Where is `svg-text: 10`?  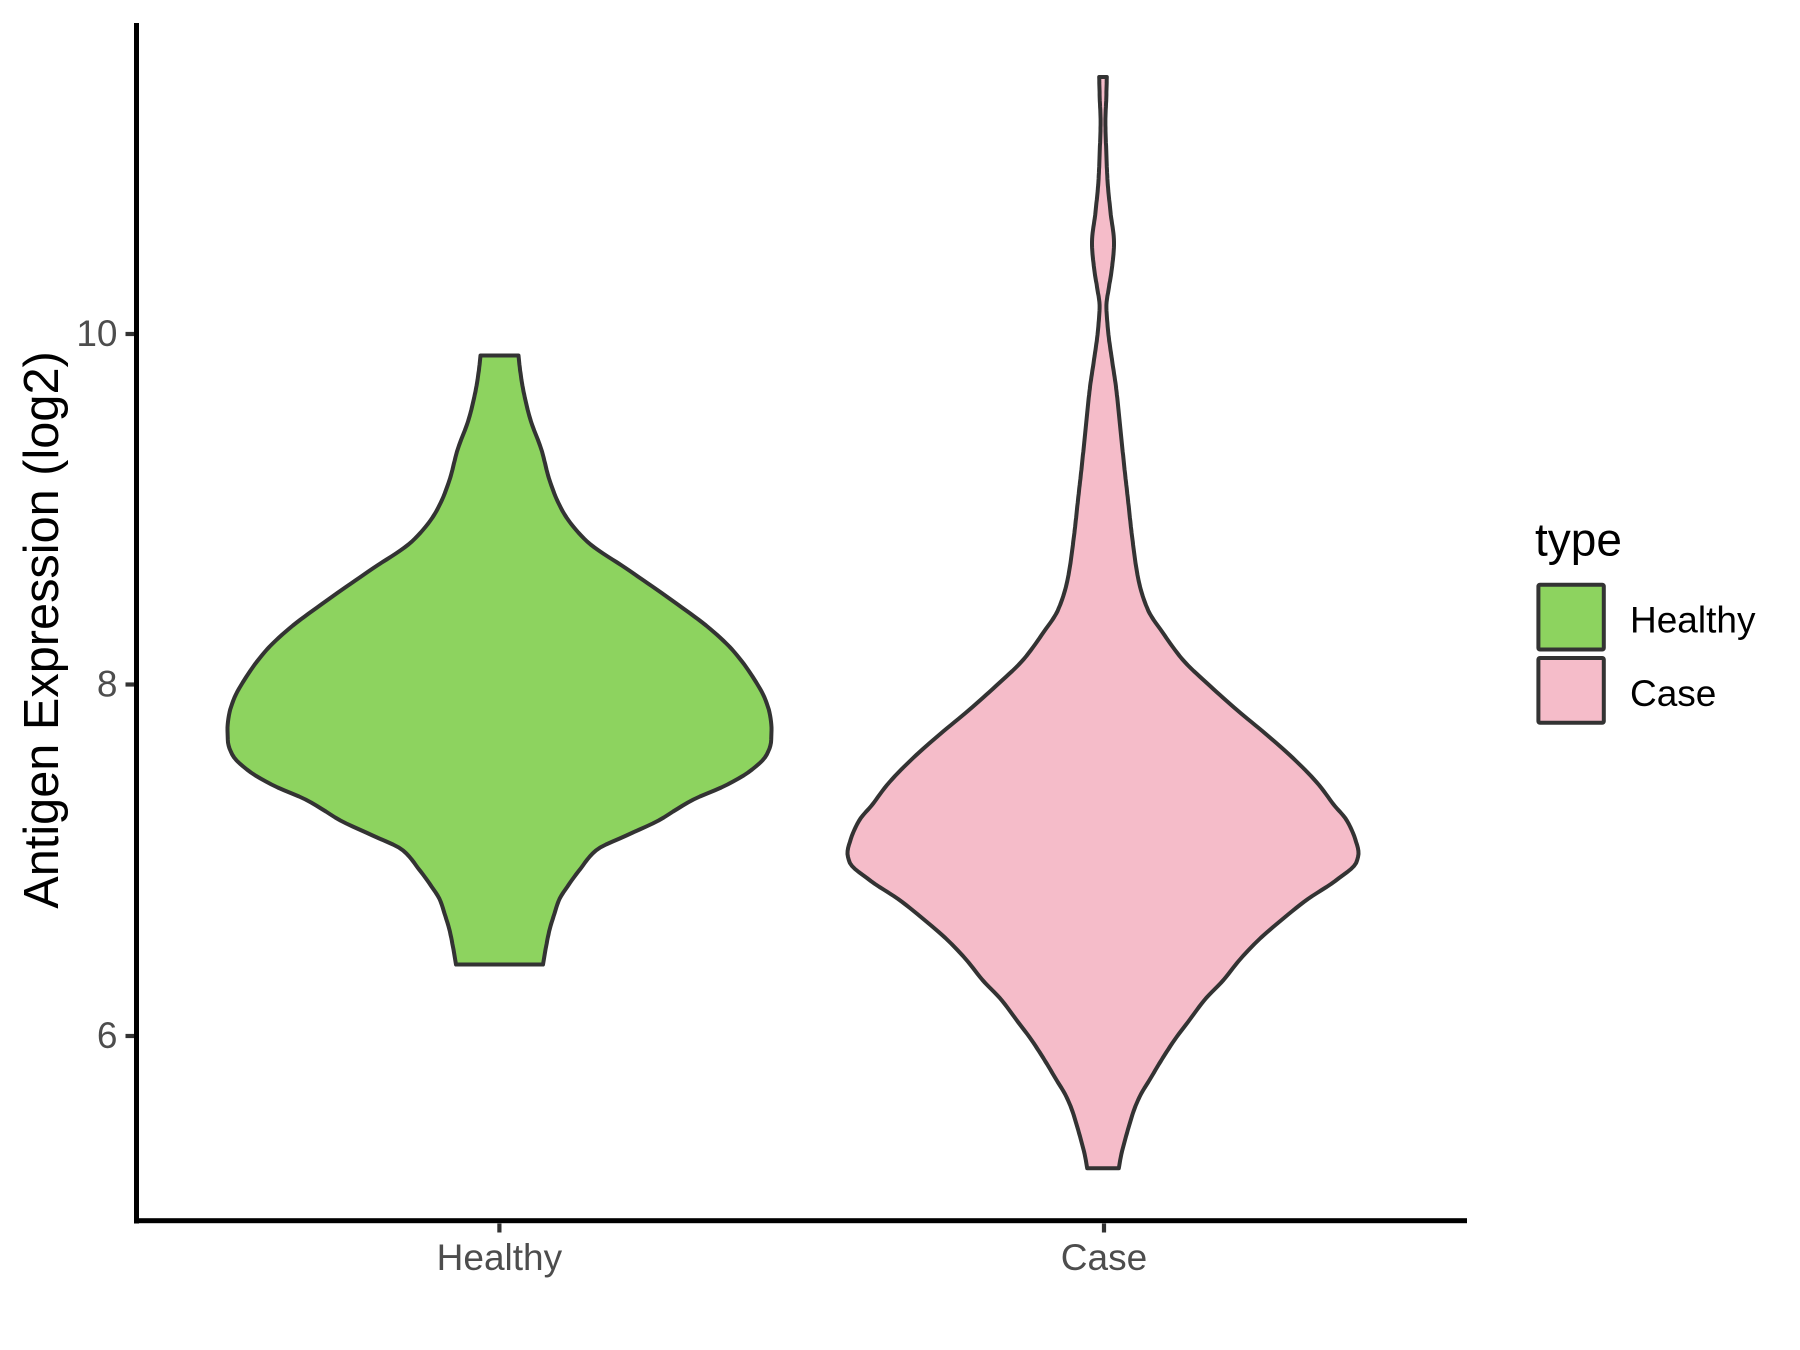 svg-text: 10 is located at coordinates (96, 333).